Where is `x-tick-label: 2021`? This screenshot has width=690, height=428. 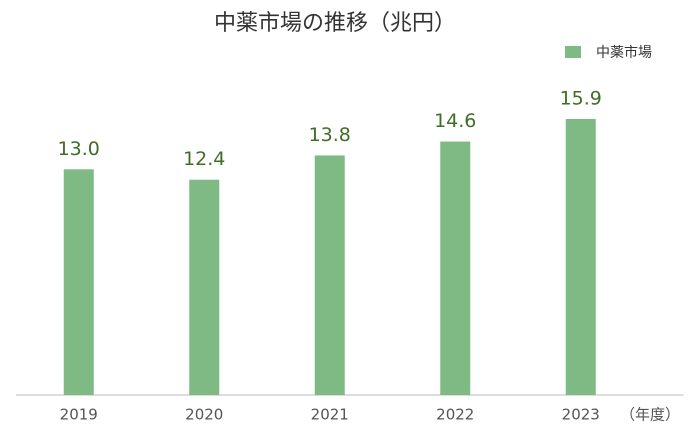 x-tick-label: 2021 is located at coordinates (330, 415).